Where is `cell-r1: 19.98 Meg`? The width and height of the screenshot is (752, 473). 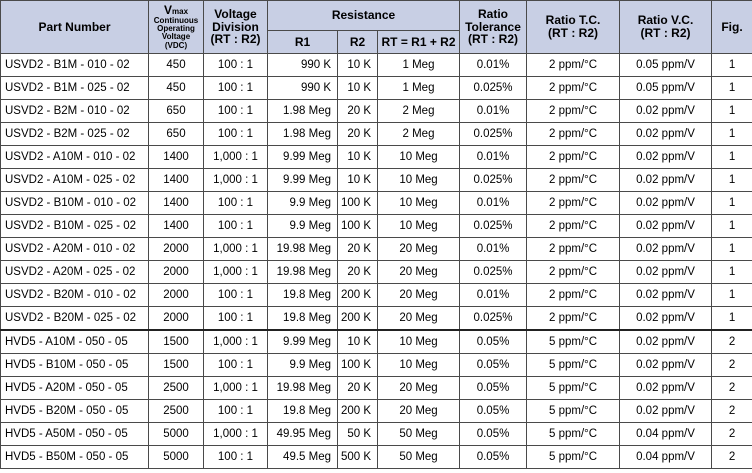
cell-r1: 19.98 Meg is located at coordinates (302, 272).